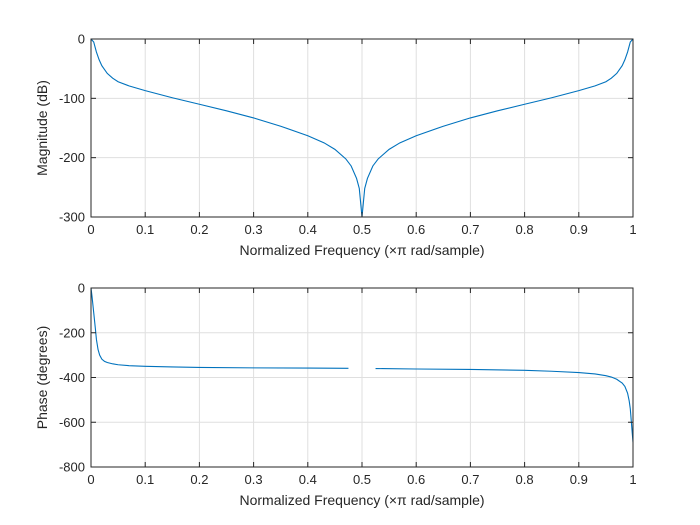 The height and width of the screenshot is (525, 700). Describe the element at coordinates (416, 229) in the screenshot. I see `magnitude-x-tick-label: 0.6` at that location.